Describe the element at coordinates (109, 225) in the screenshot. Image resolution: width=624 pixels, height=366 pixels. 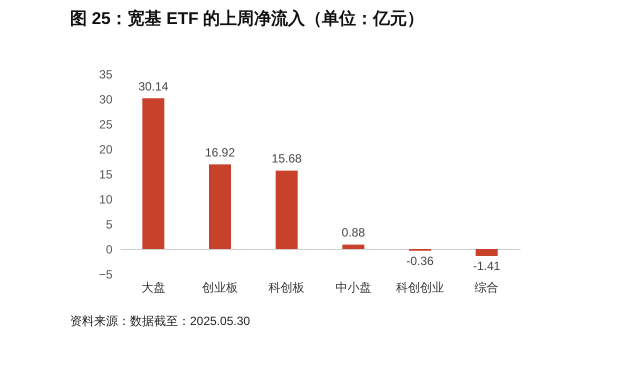
I see `y-tick-label: 5` at that location.